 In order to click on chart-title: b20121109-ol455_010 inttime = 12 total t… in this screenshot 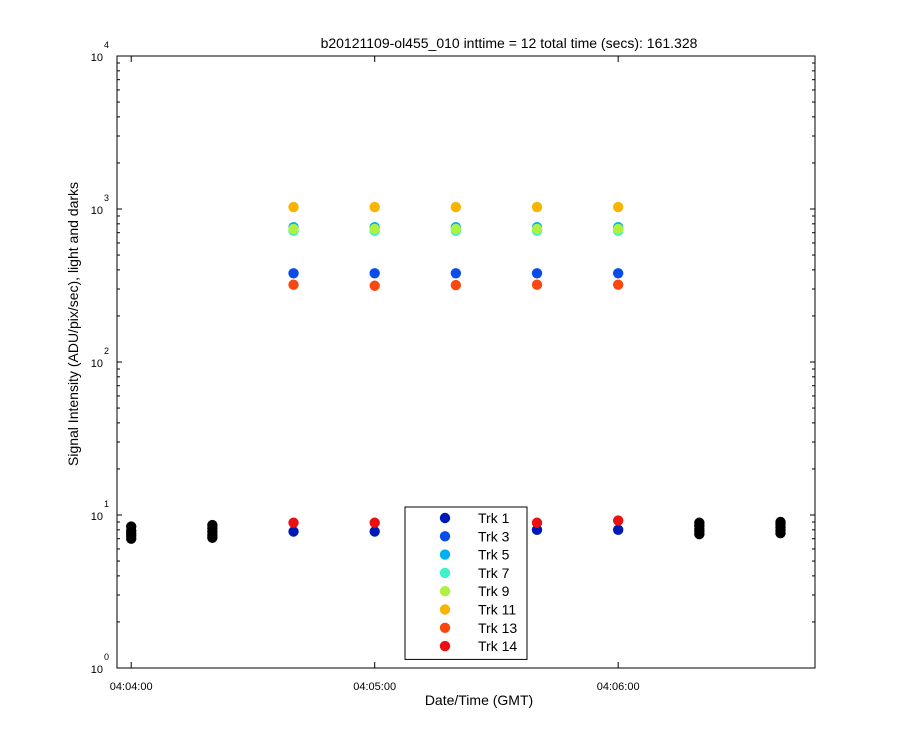, I will do `click(509, 43)`.